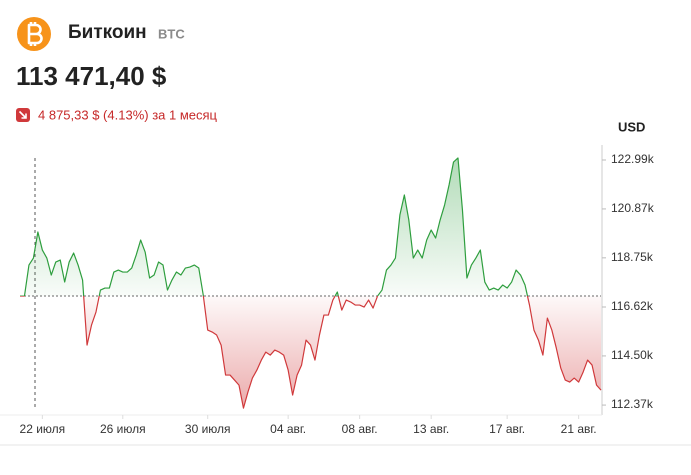 Image resolution: width=691 pixels, height=475 pixels. I want to click on x-tick-label: 04 авг., so click(288, 429).